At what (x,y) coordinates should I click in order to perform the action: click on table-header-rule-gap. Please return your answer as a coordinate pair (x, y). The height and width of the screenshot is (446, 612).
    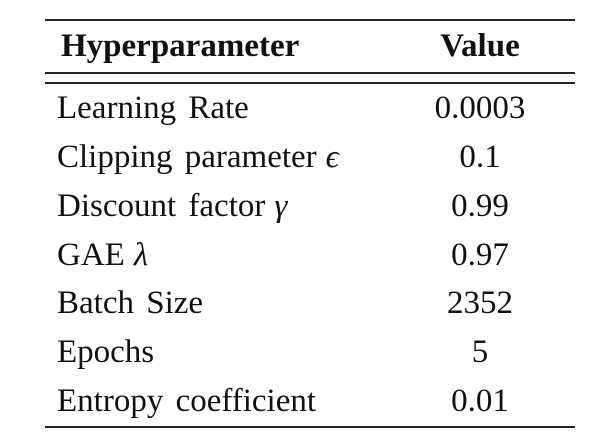
    Looking at the image, I should click on (310, 78).